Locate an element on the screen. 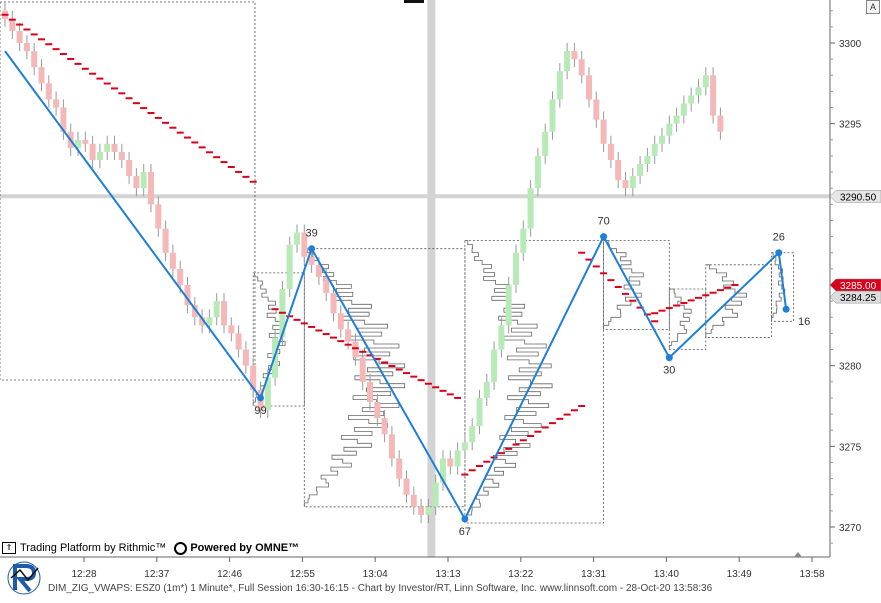 The image size is (881, 603). platform-label: Trading Platform by Rithmic™ is located at coordinates (93, 548).